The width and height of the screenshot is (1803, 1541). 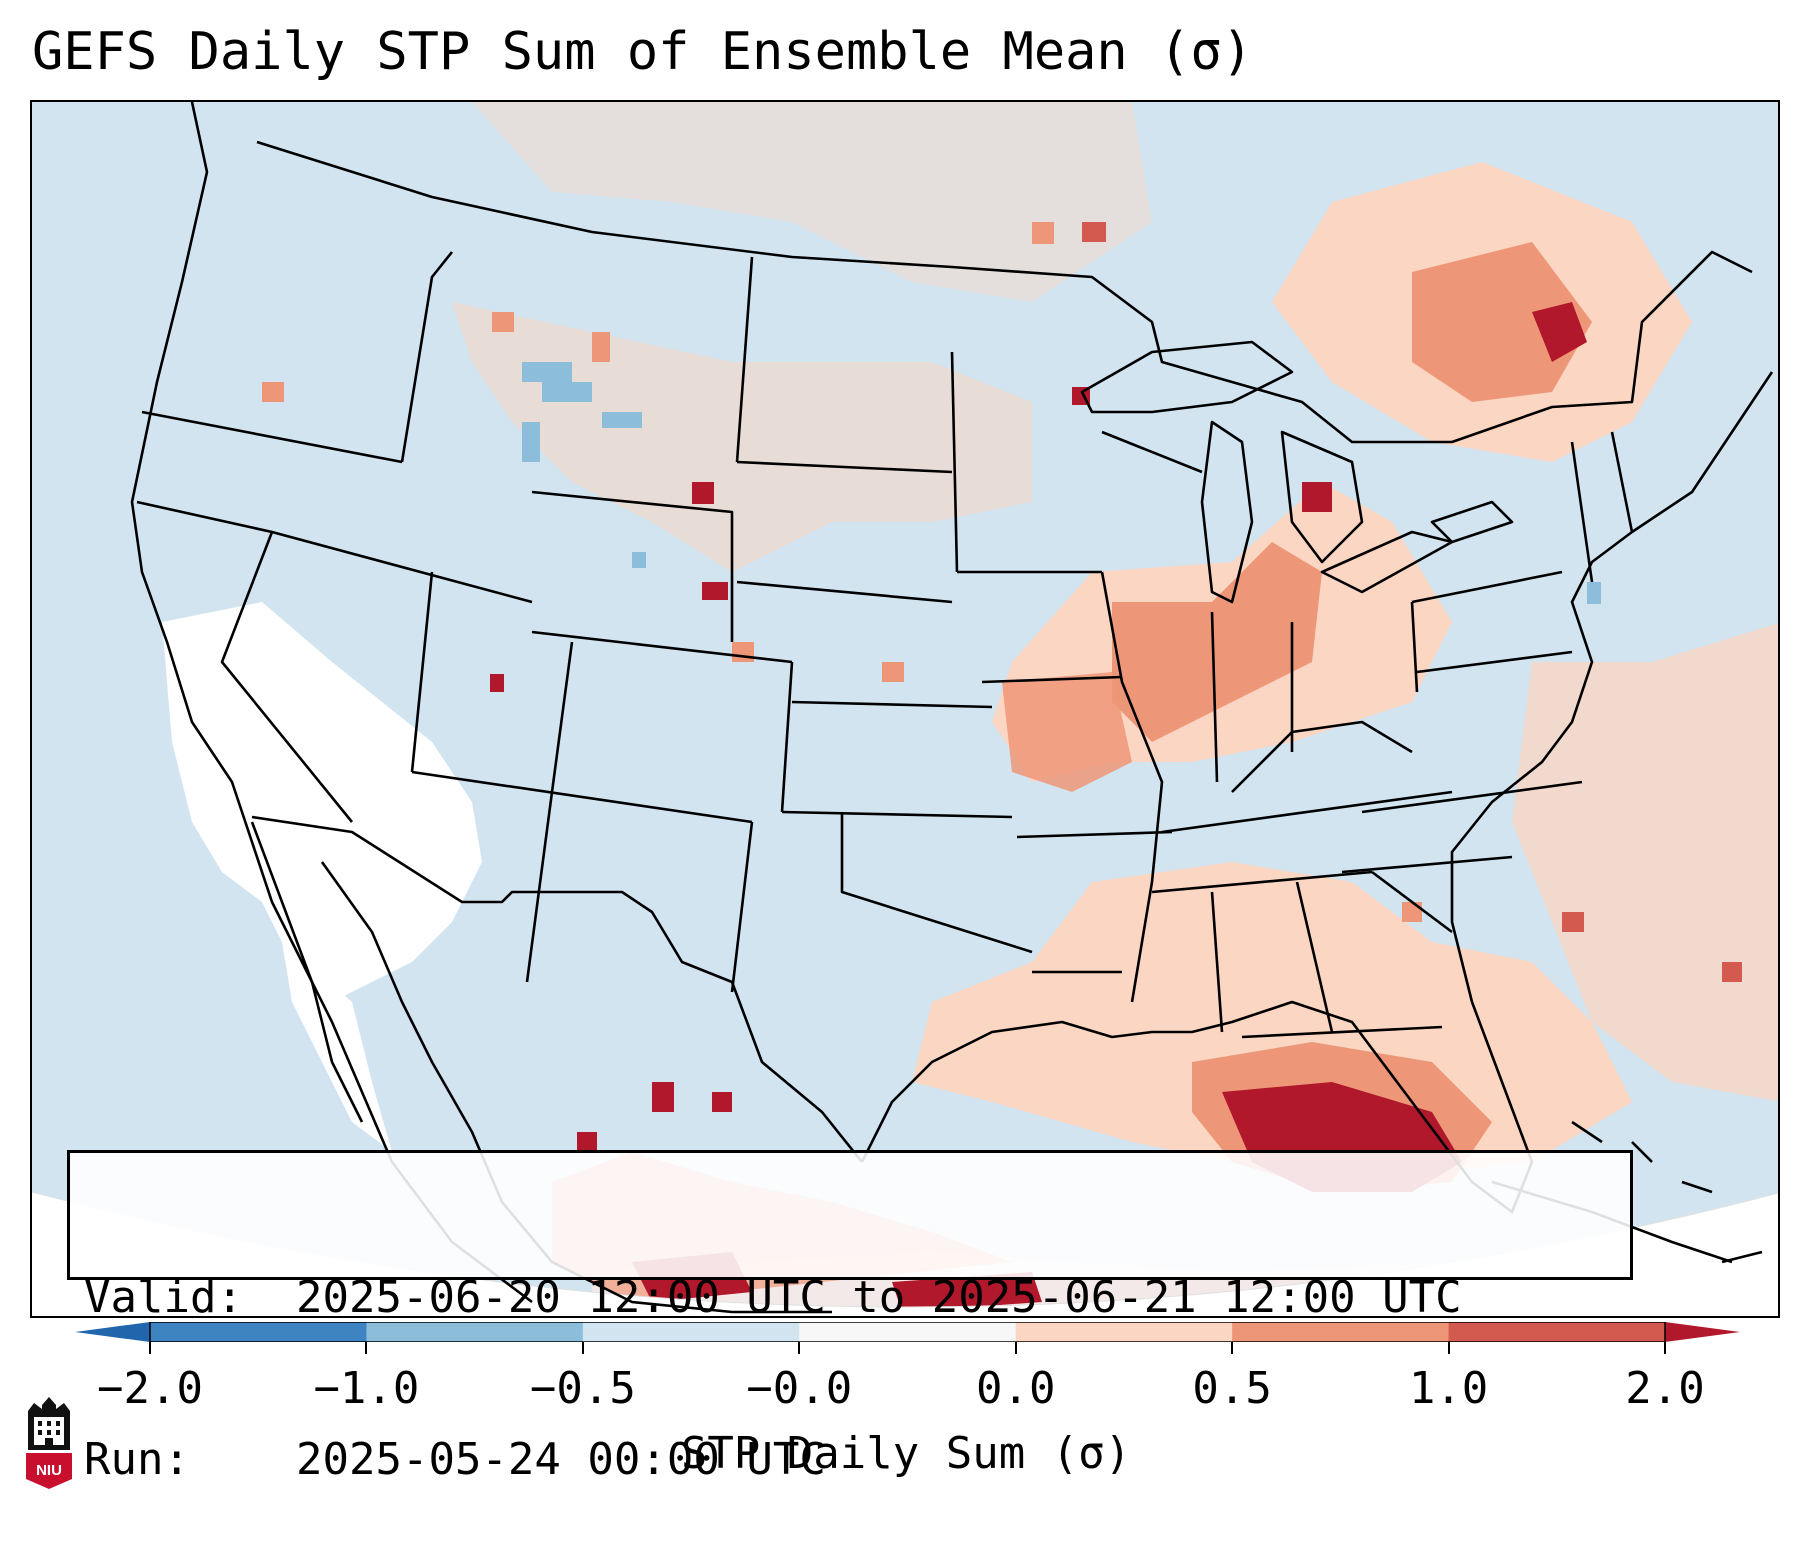 I want to click on state-line-tn-north, so click(x=1307, y=812).